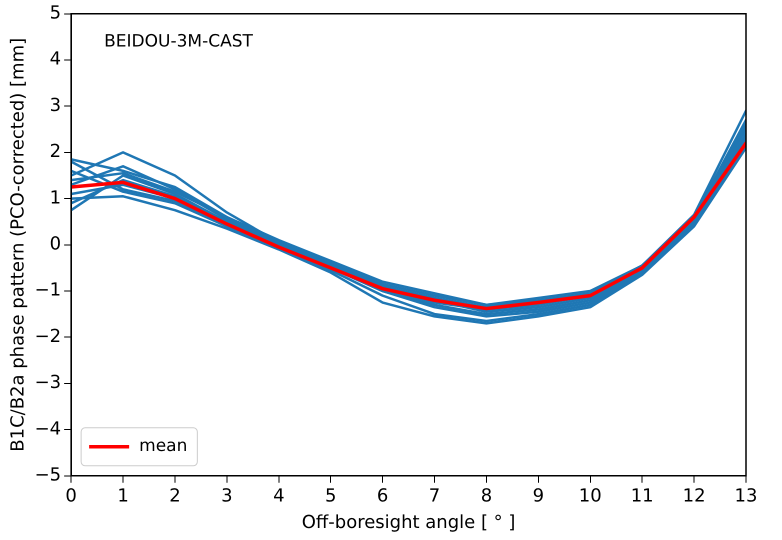 This screenshot has height=540, width=782. I want to click on annotation: BEIDOU-3M-CAST, so click(179, 42).